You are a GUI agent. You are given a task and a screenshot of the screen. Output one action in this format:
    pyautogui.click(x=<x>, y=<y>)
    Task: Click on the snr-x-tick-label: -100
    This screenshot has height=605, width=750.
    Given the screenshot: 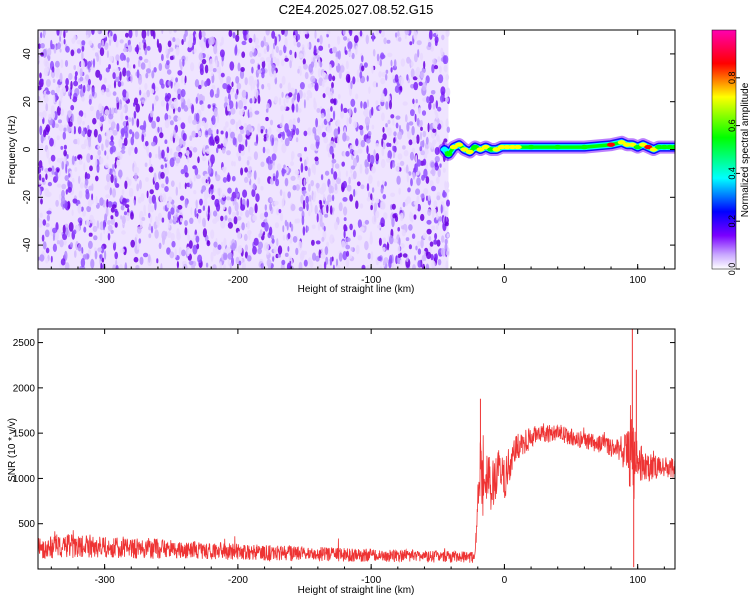 What is the action you would take?
    pyautogui.click(x=371, y=580)
    